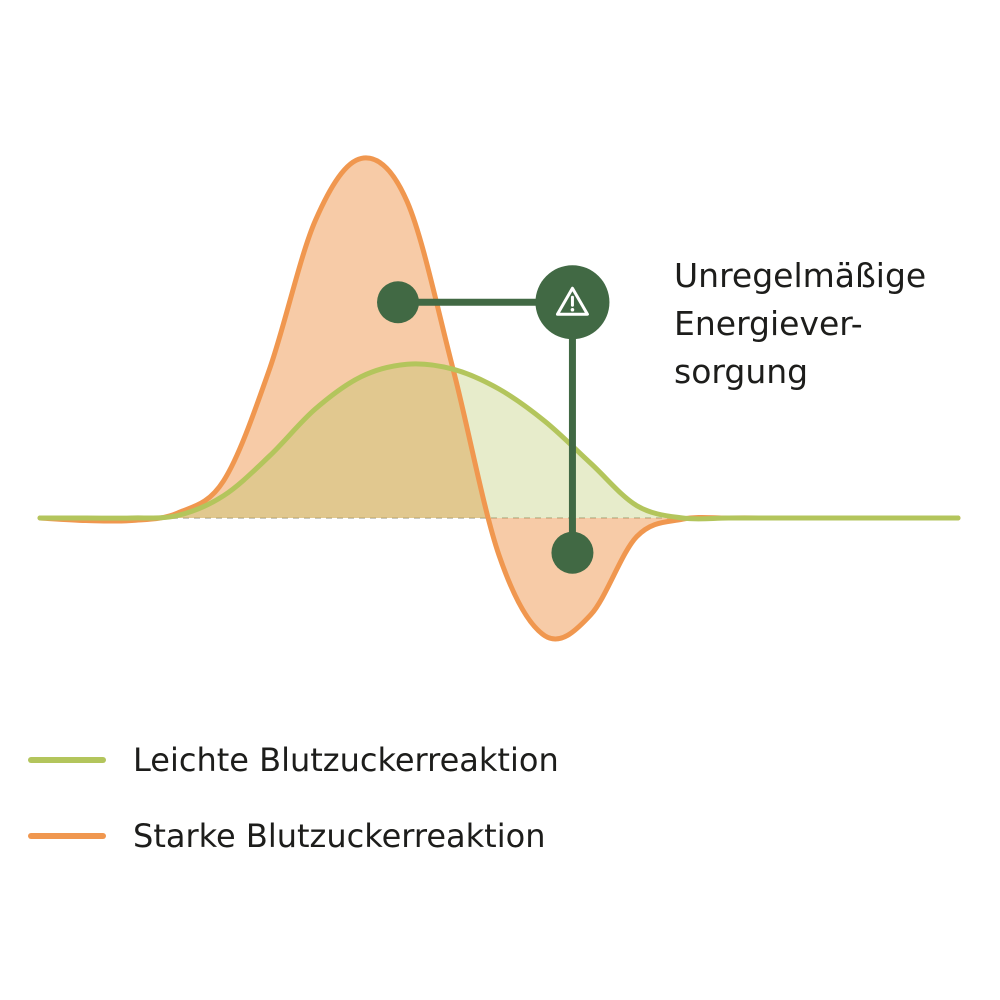 This screenshot has width=1000, height=1000. I want to click on warning-icon-triangle, so click(572, 301).